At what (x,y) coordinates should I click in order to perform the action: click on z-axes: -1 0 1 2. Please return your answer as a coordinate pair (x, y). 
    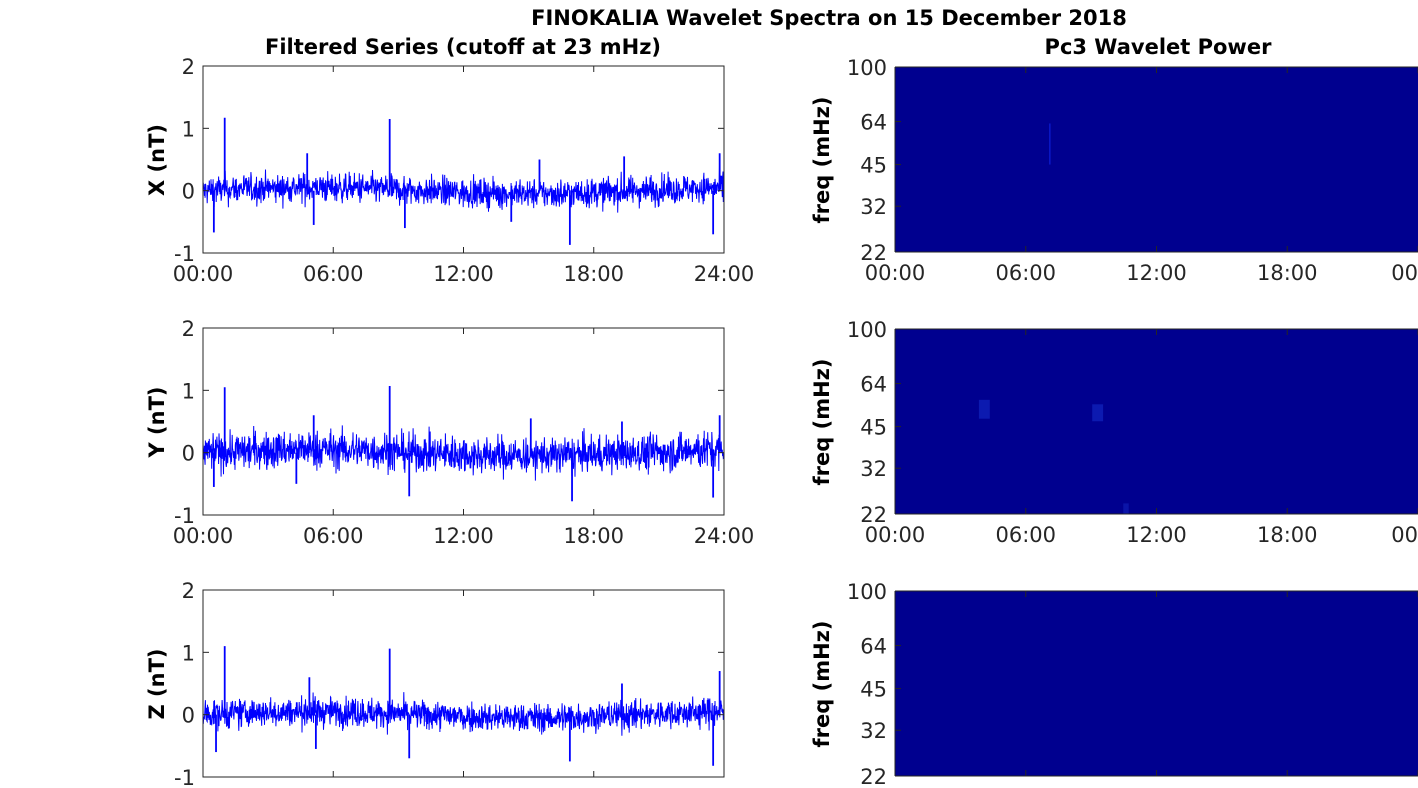
    Looking at the image, I should click on (449, 683).